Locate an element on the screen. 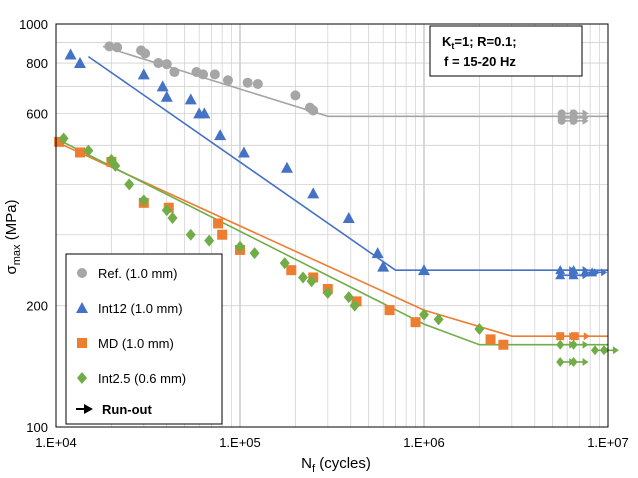  legend-runout-label: Run-out is located at coordinates (127, 409).